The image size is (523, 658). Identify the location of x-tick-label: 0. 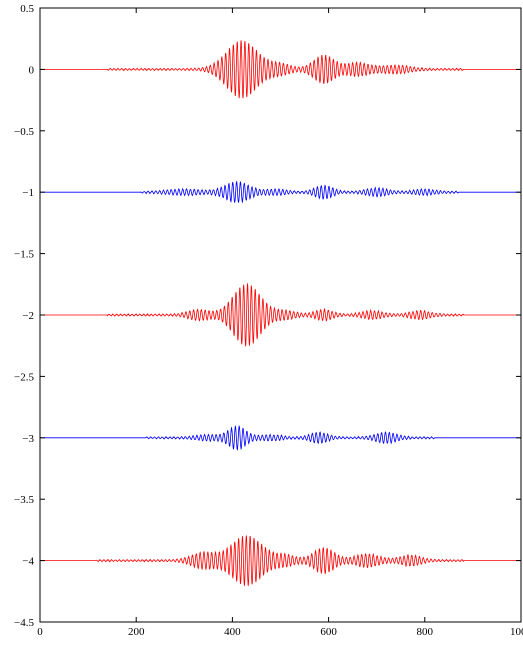
(40, 632).